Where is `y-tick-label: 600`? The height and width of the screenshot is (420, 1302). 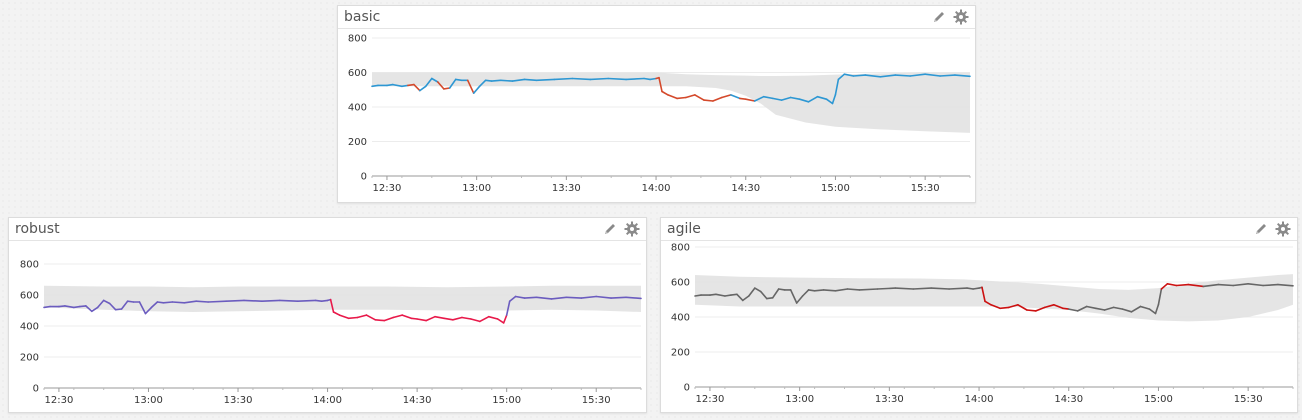
y-tick-label: 600 is located at coordinates (680, 283).